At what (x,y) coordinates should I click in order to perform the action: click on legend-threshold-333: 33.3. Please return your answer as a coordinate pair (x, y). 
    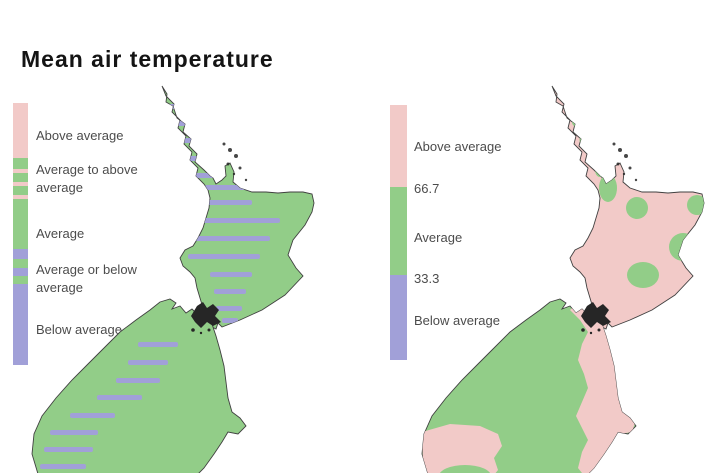
    Looking at the image, I should click on (427, 278).